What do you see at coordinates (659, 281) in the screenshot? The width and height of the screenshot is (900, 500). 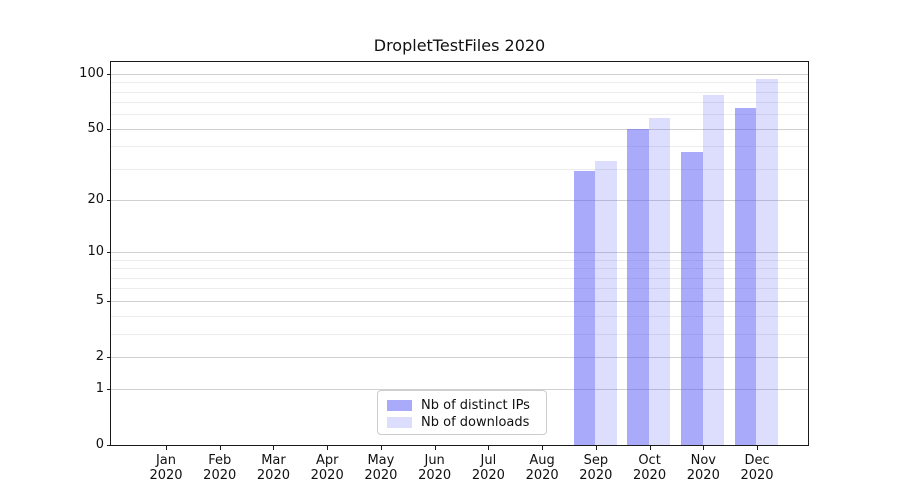 I see `bar-downloads-oct` at bounding box center [659, 281].